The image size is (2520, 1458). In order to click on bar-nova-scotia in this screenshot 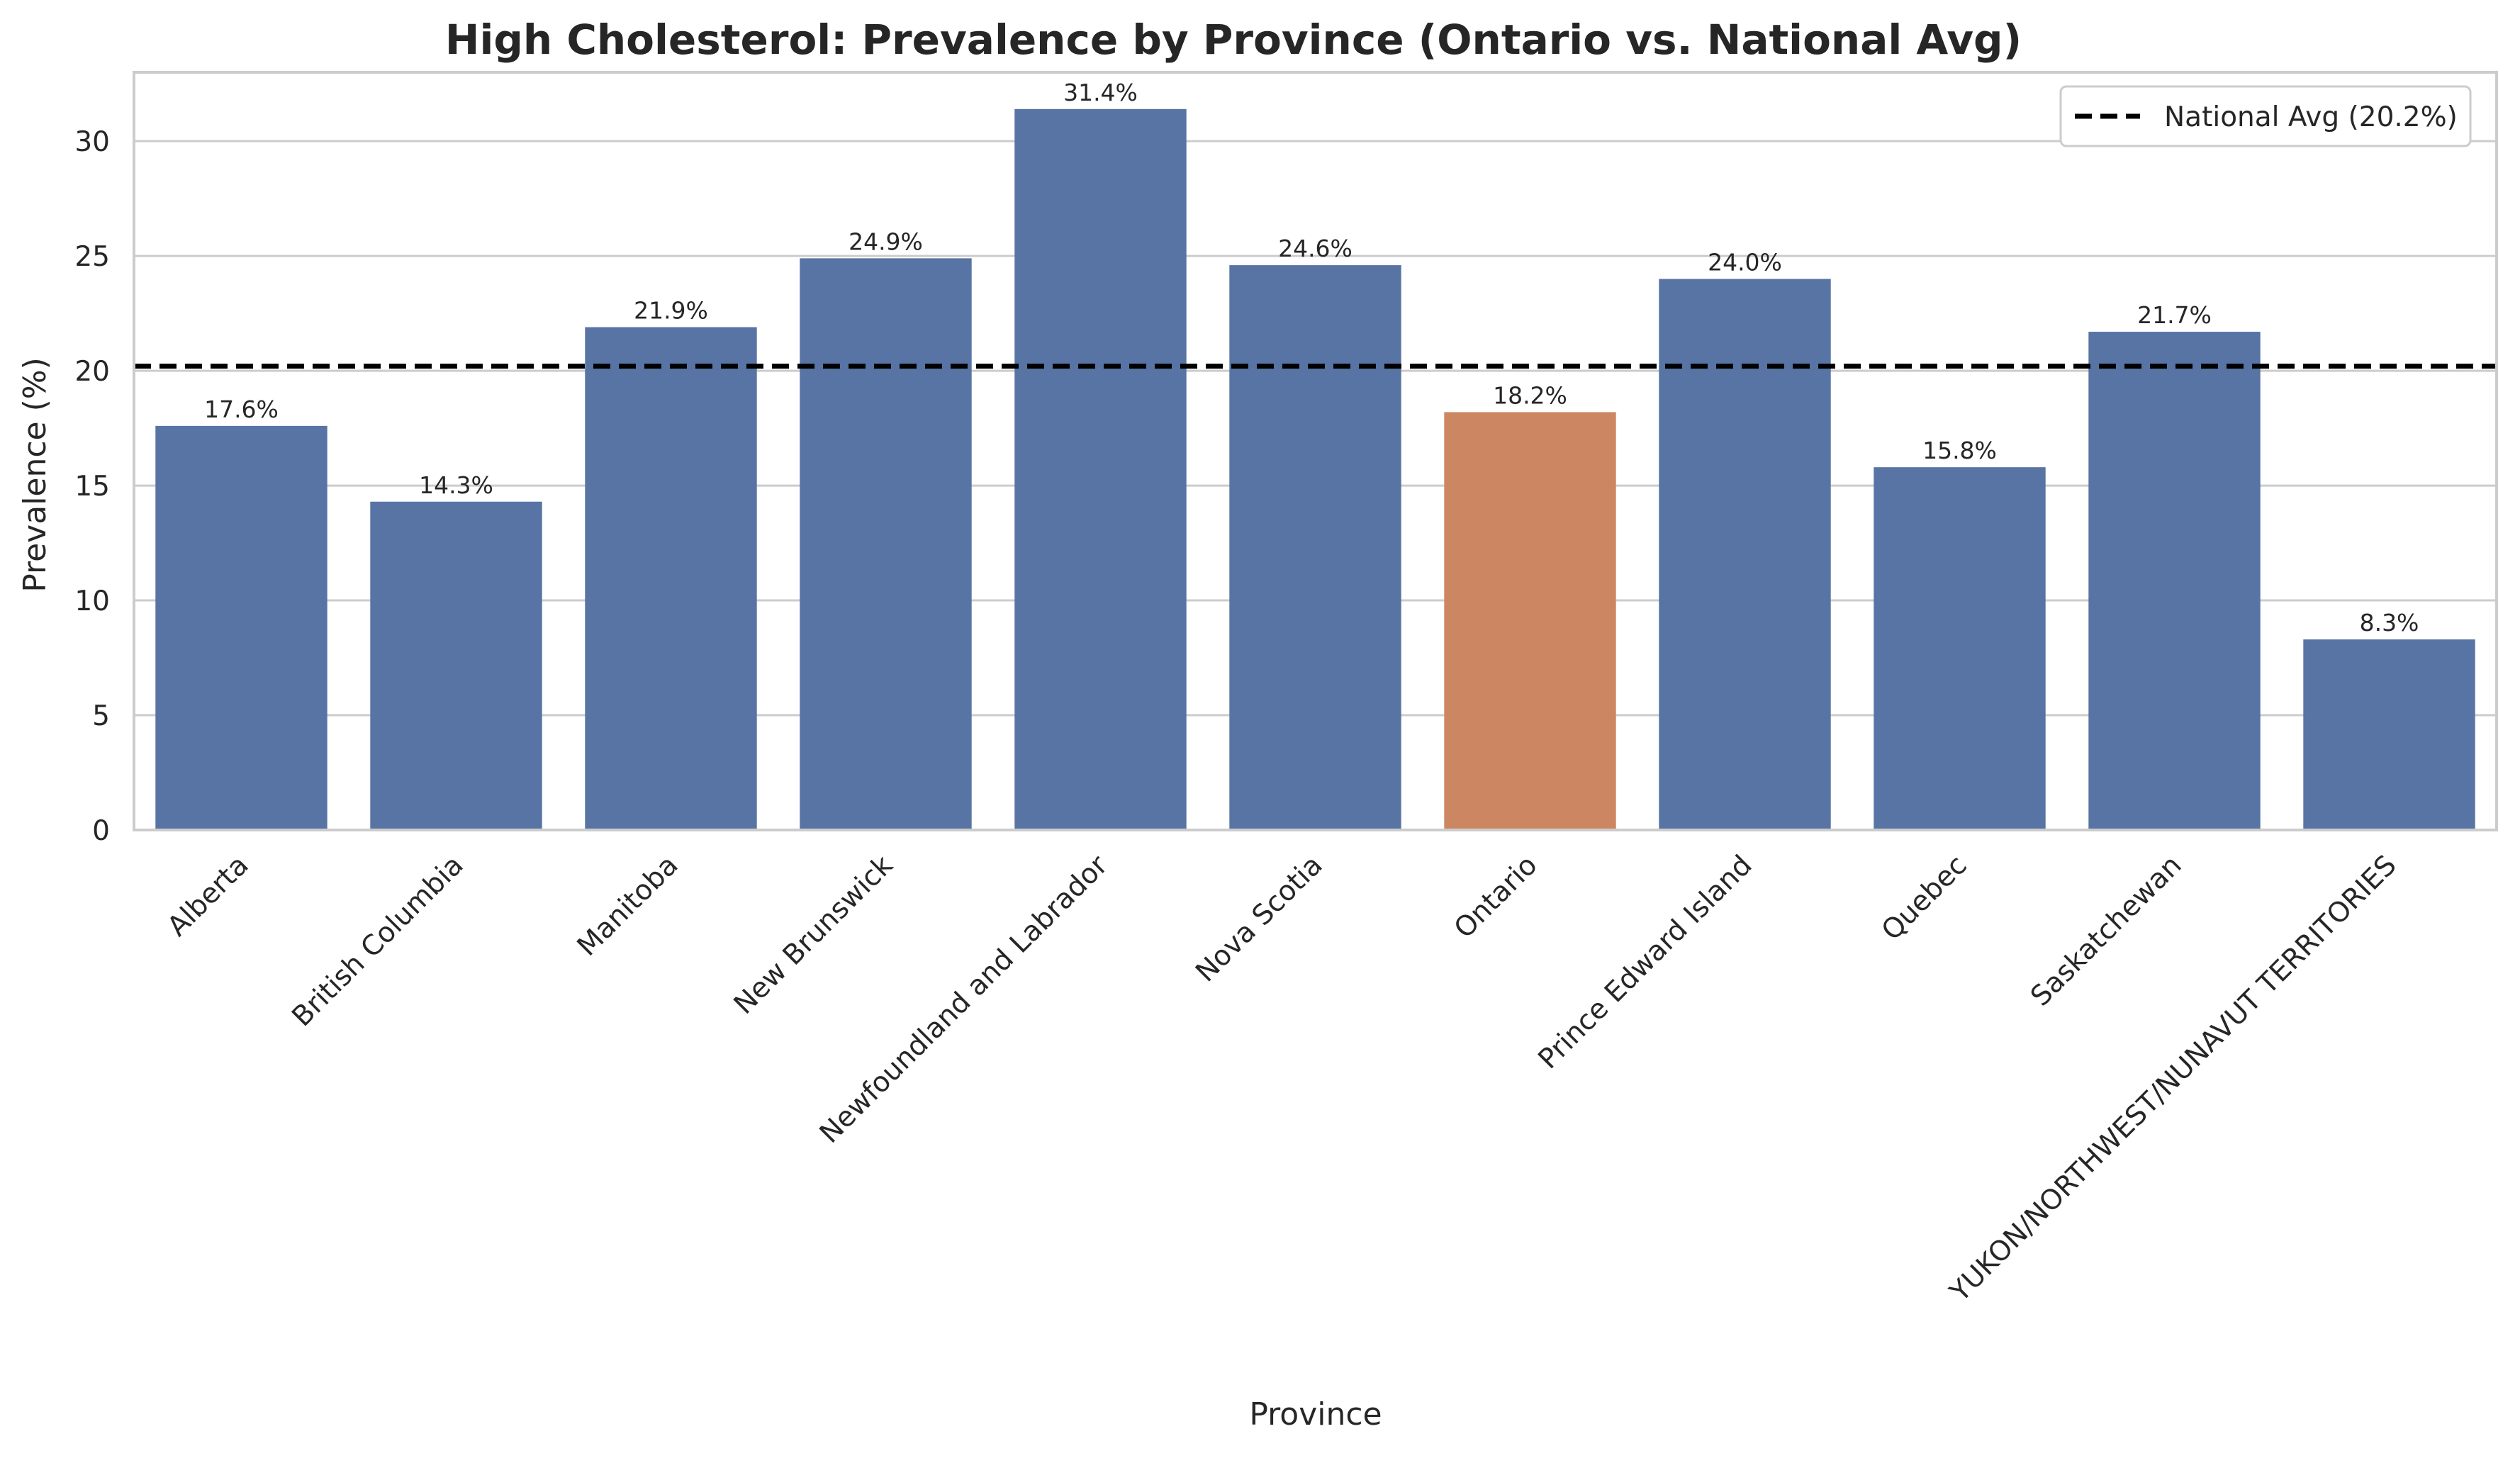, I will do `click(1315, 547)`.